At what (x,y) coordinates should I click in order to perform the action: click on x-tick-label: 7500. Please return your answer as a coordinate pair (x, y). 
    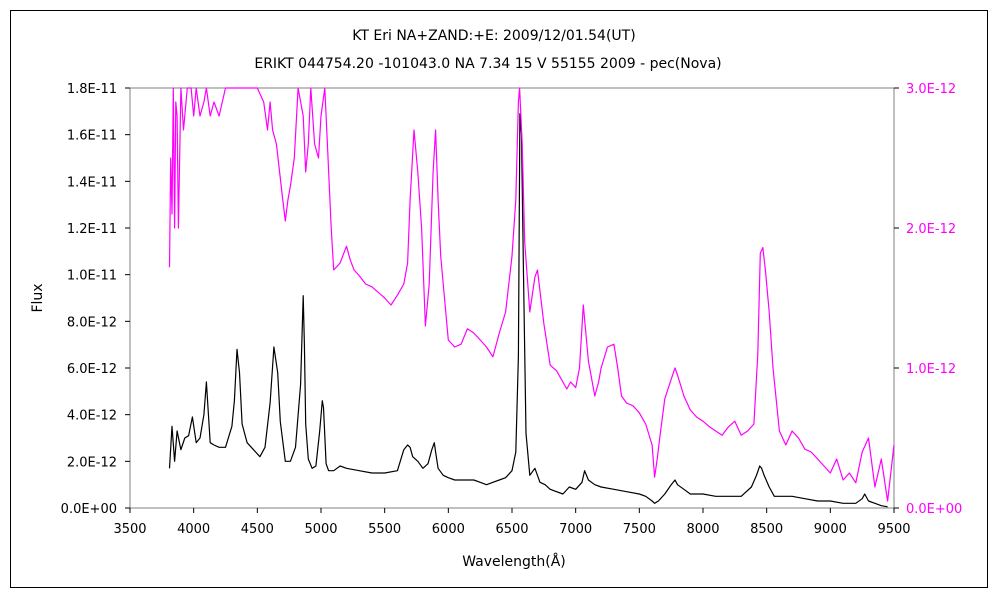
    Looking at the image, I should click on (639, 529).